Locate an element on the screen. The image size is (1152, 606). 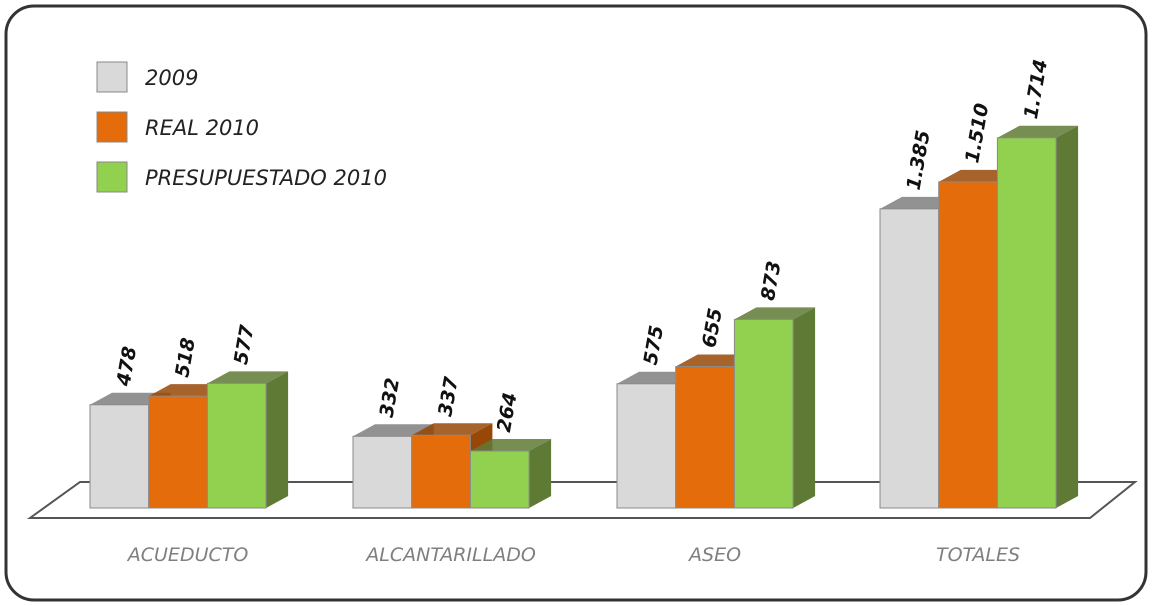
floor is located at coordinates (582, 500).